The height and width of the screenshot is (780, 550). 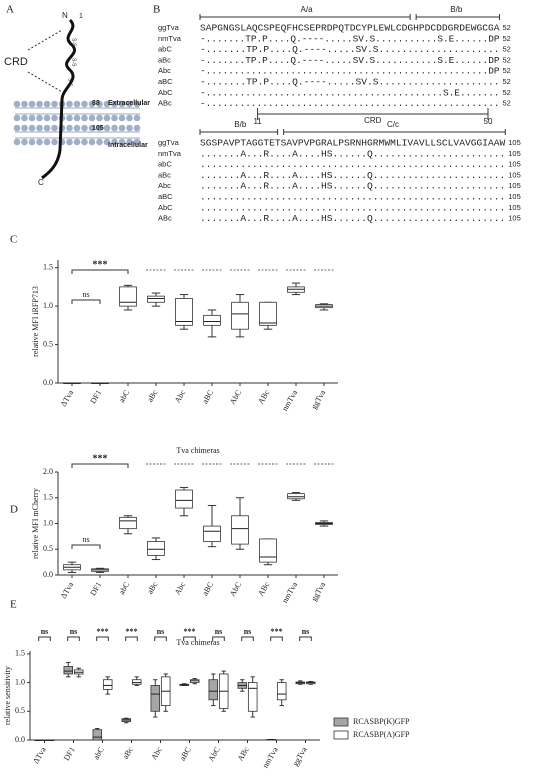 What do you see at coordinates (307, 9) in the screenshot?
I see `domain-label: A/a` at bounding box center [307, 9].